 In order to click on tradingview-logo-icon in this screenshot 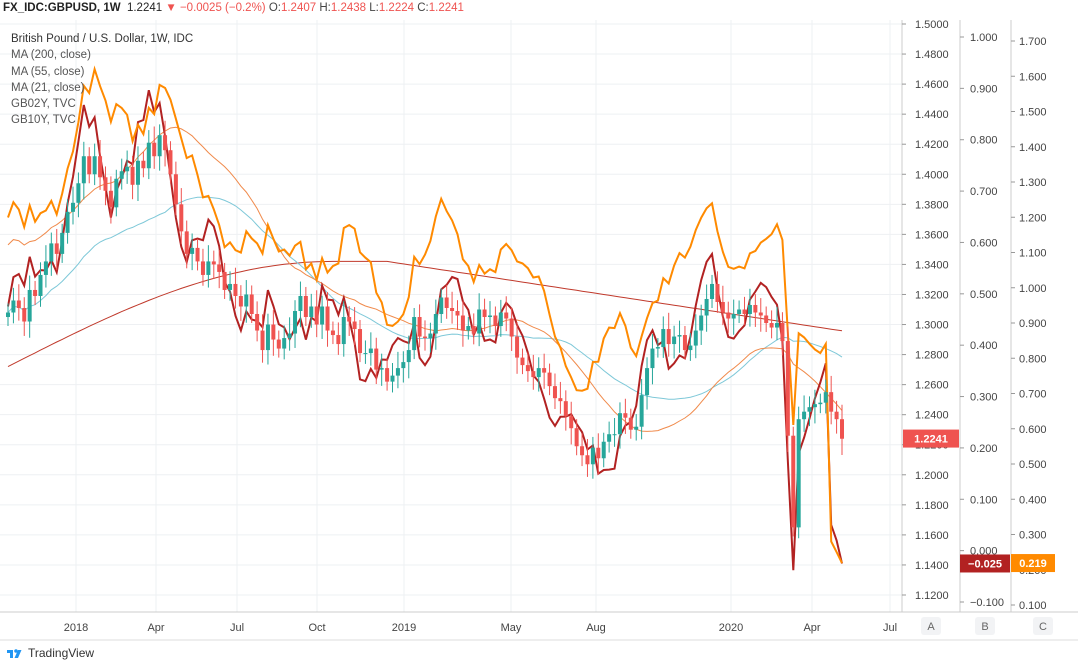, I will do `click(14, 653)`.